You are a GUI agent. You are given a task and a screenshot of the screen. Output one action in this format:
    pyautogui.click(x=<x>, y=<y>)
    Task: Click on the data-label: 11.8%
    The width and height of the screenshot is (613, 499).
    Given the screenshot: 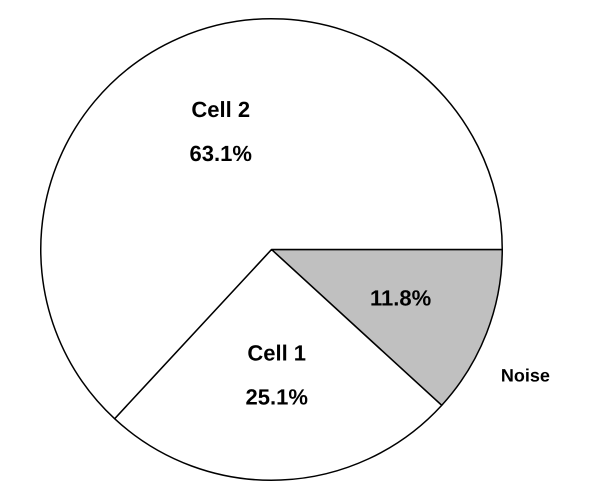 What is the action you would take?
    pyautogui.click(x=401, y=298)
    